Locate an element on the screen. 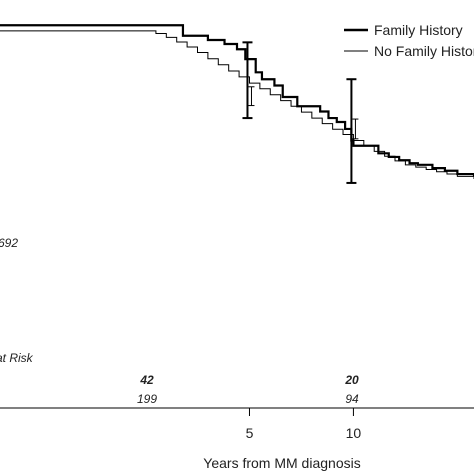 The height and width of the screenshot is (474, 474). risk-table: at Risk 42 199 20 94 is located at coordinates (179, 378).